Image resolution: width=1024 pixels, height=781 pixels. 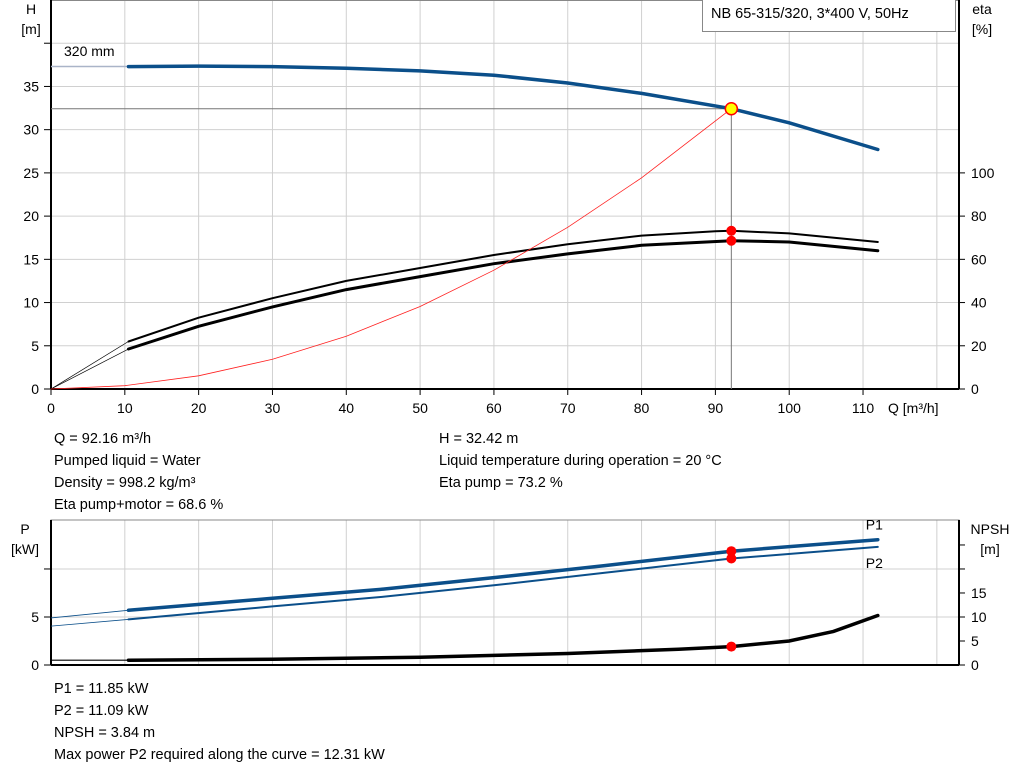 What do you see at coordinates (199, 408) in the screenshot?
I see `x-tick-label: 20` at bounding box center [199, 408].